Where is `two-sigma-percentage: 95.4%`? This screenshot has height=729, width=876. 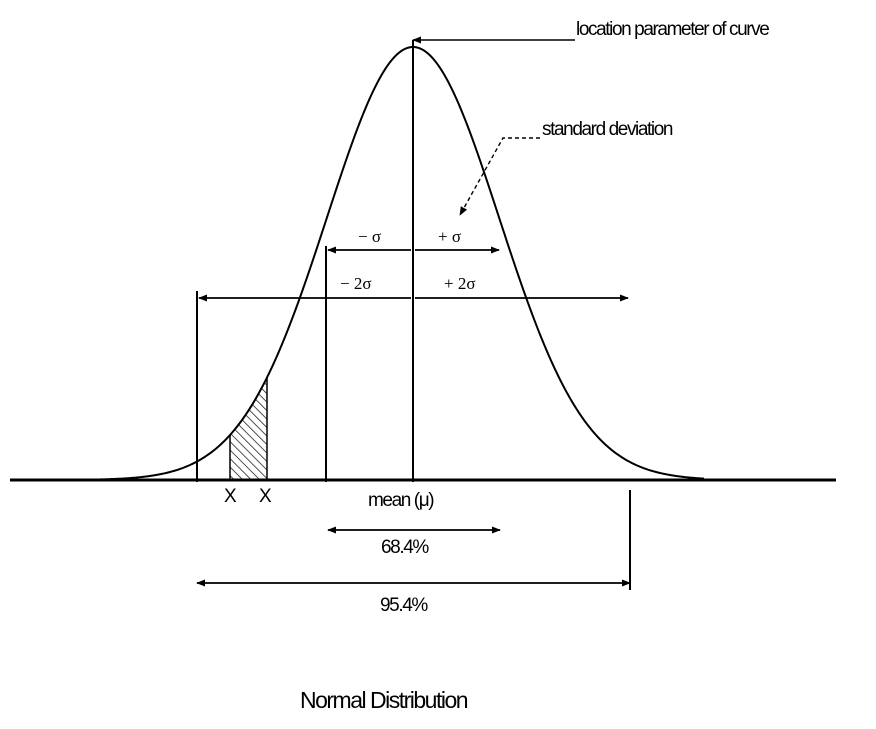
two-sigma-percentage: 95.4% is located at coordinates (404, 605).